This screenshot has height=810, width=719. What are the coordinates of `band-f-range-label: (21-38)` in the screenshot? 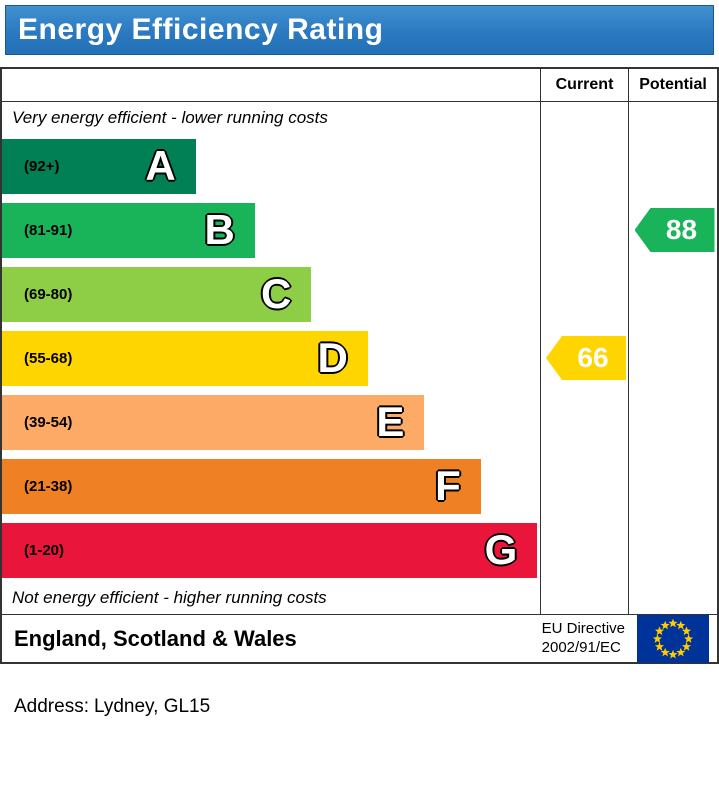 It's located at (48, 486).